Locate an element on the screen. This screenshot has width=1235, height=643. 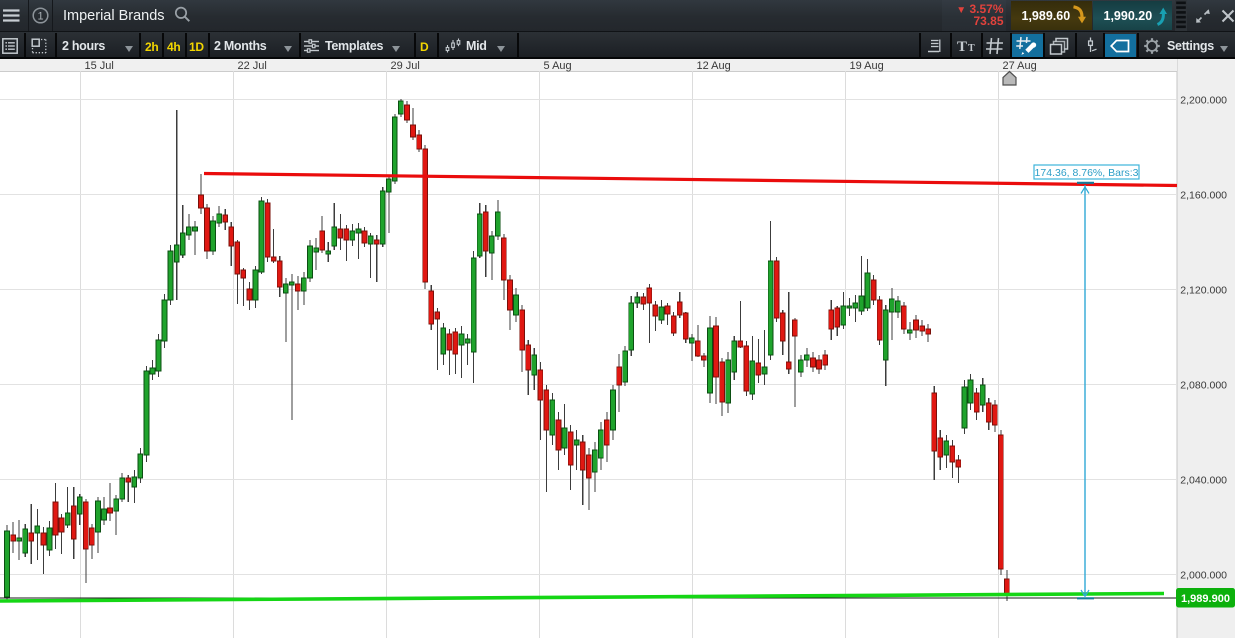
svg-text: 2,040.000 is located at coordinates (1203, 481).